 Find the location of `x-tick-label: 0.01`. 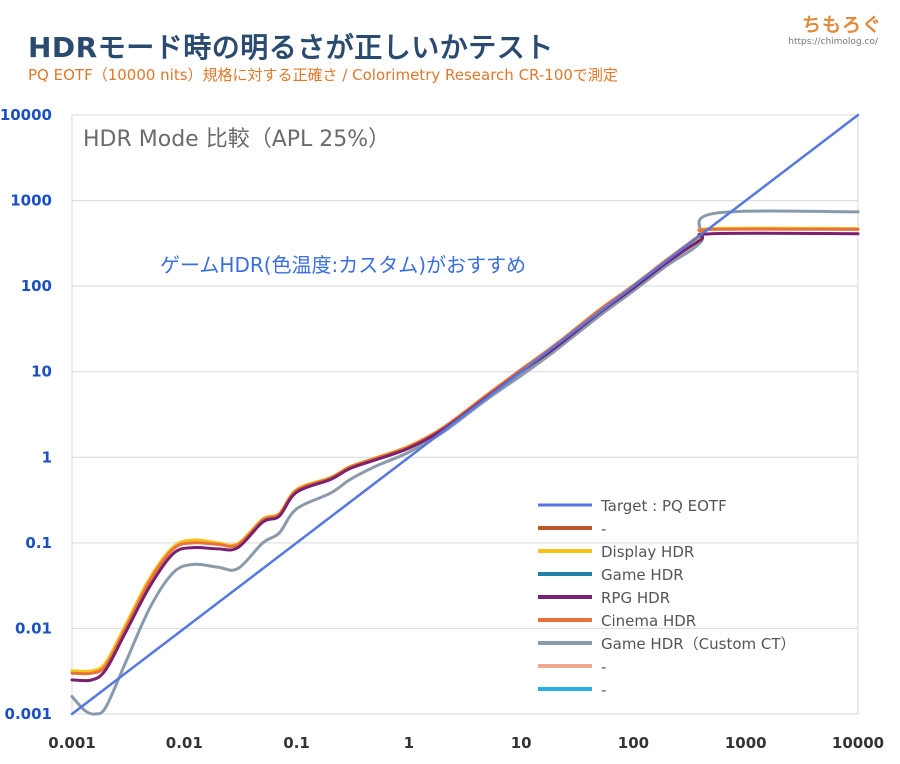

x-tick-label: 0.01 is located at coordinates (184, 743).